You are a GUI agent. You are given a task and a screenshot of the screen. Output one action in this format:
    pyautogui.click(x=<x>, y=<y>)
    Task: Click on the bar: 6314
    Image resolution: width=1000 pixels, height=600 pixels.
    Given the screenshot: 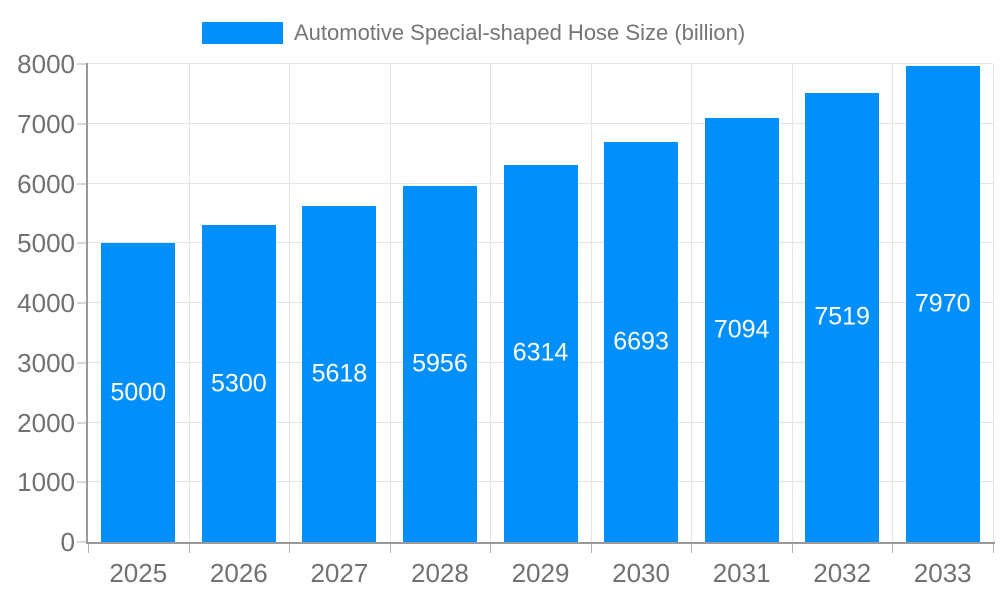 What is the action you would take?
    pyautogui.click(x=540, y=353)
    